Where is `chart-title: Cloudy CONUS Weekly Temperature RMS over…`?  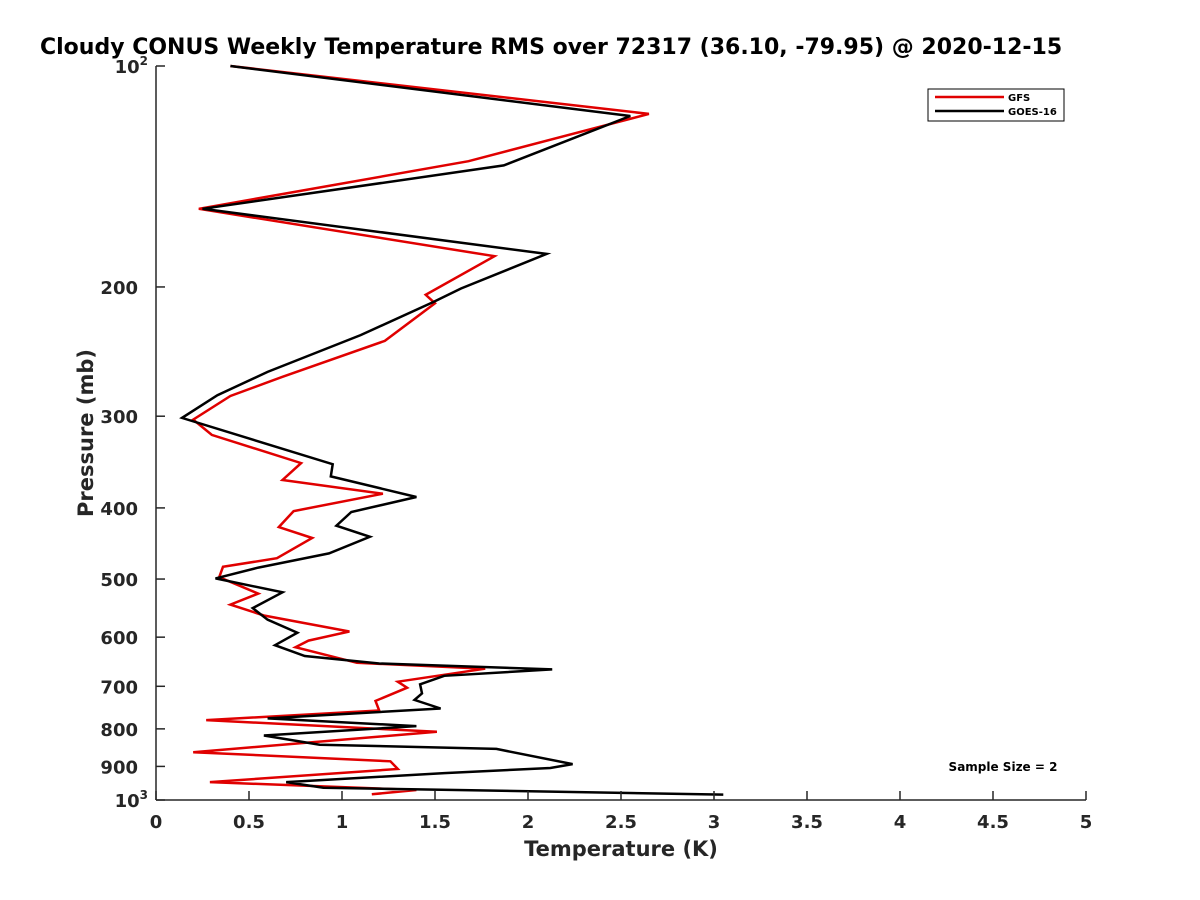 chart-title: Cloudy CONUS Weekly Temperature RMS over… is located at coordinates (551, 47).